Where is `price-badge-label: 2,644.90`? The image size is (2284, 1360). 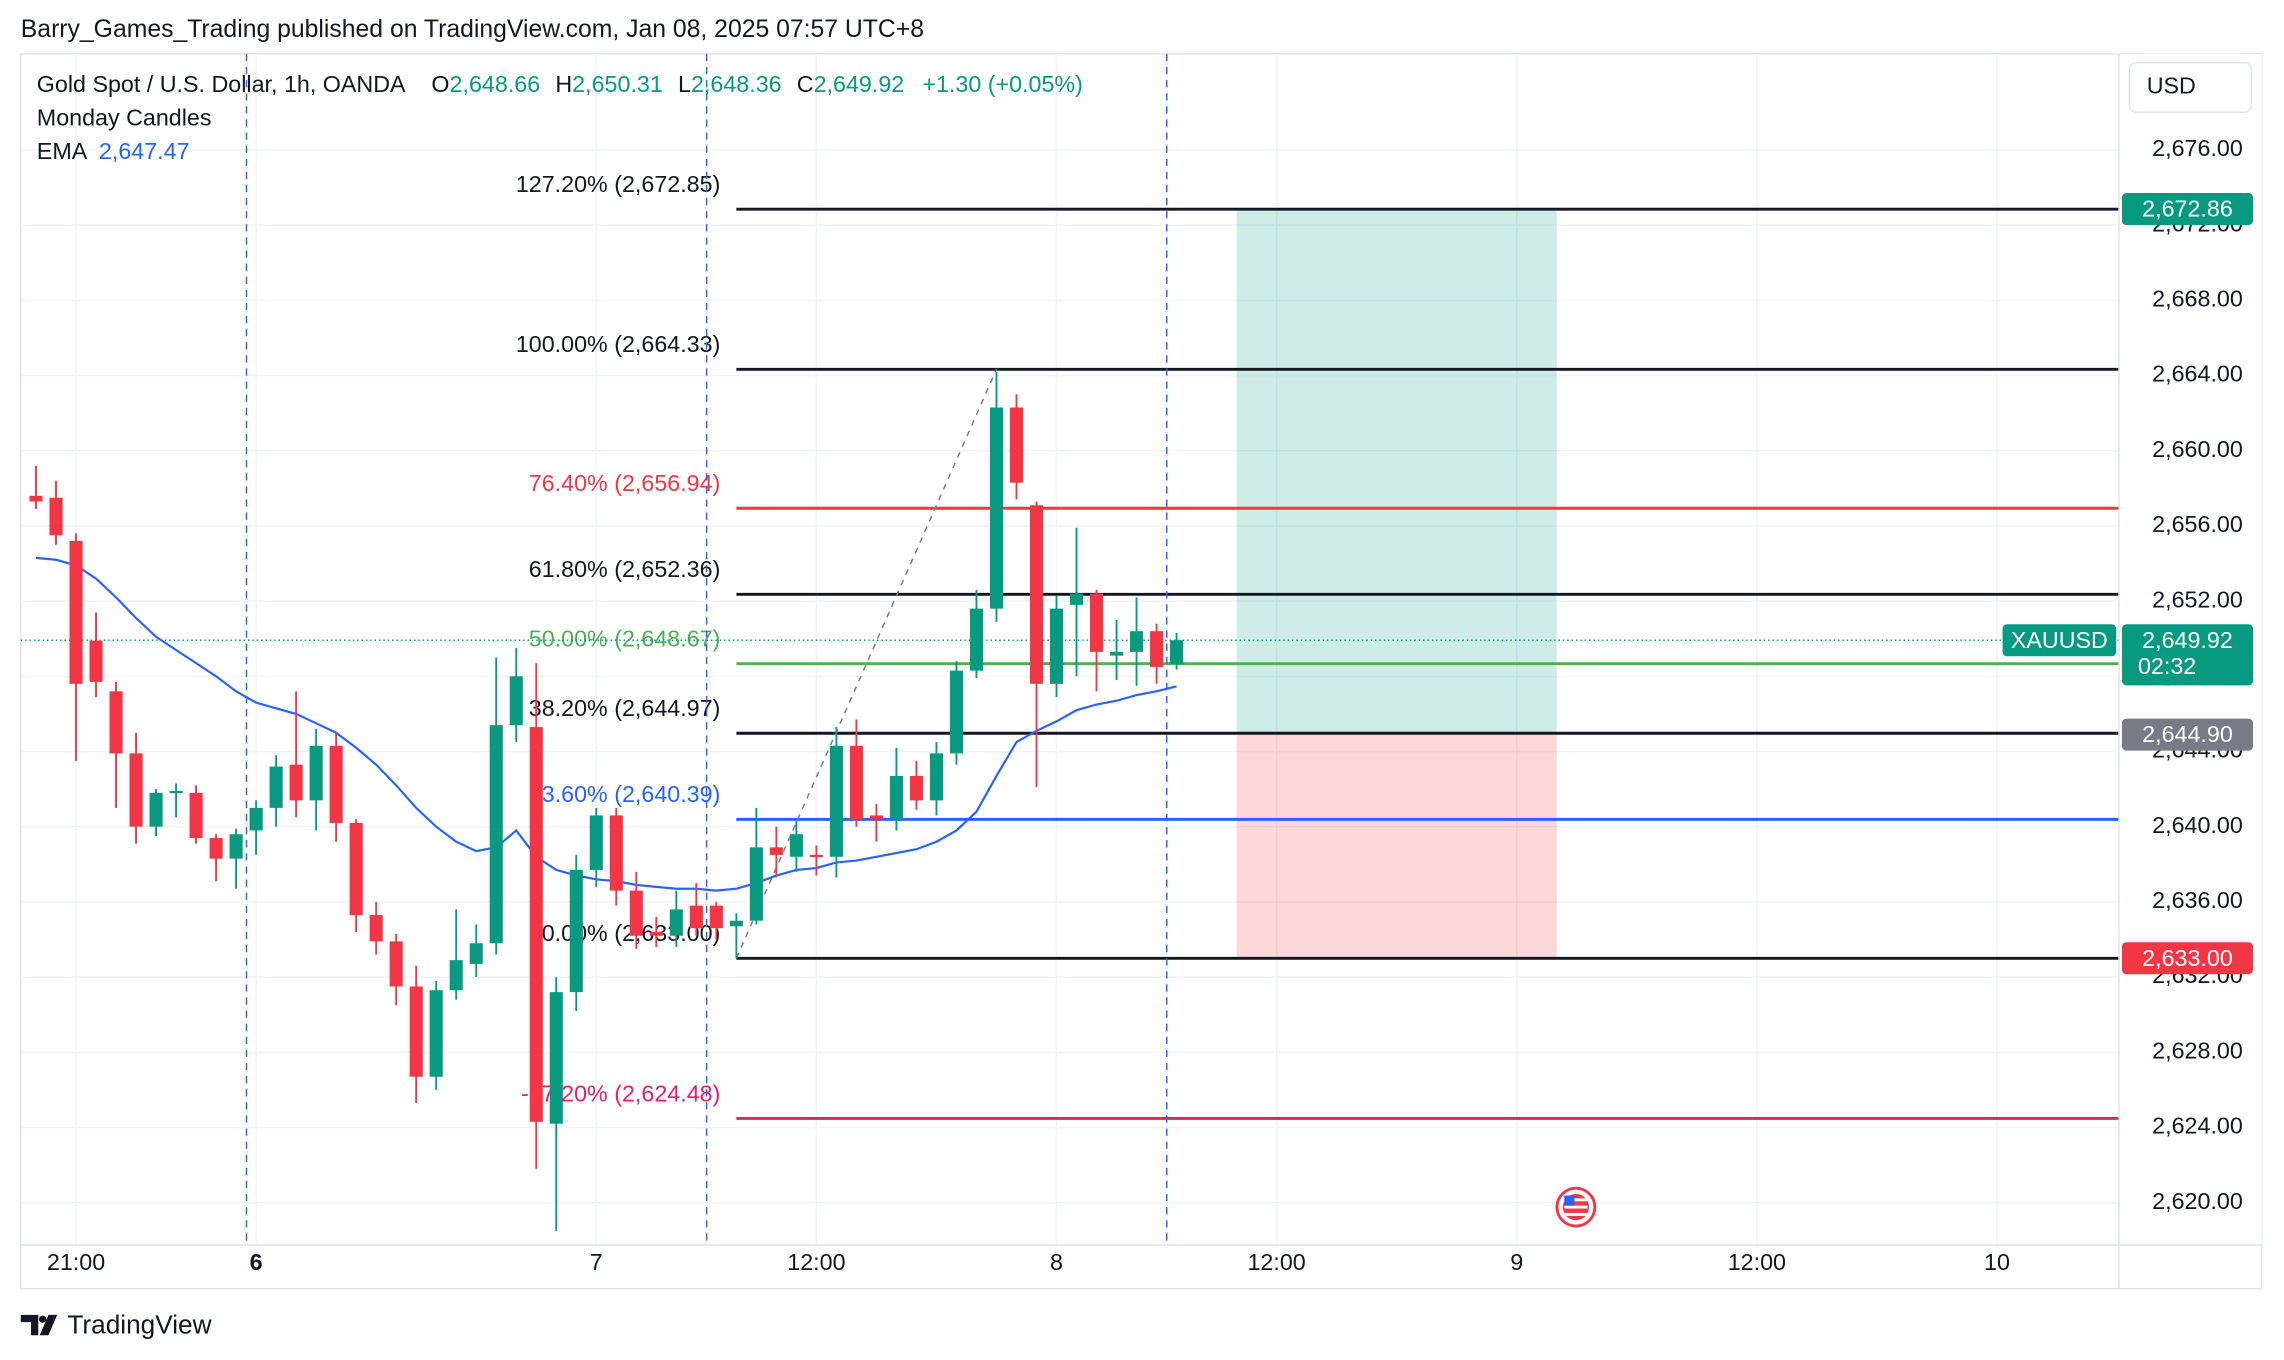 price-badge-label: 2,644.90 is located at coordinates (2187, 734).